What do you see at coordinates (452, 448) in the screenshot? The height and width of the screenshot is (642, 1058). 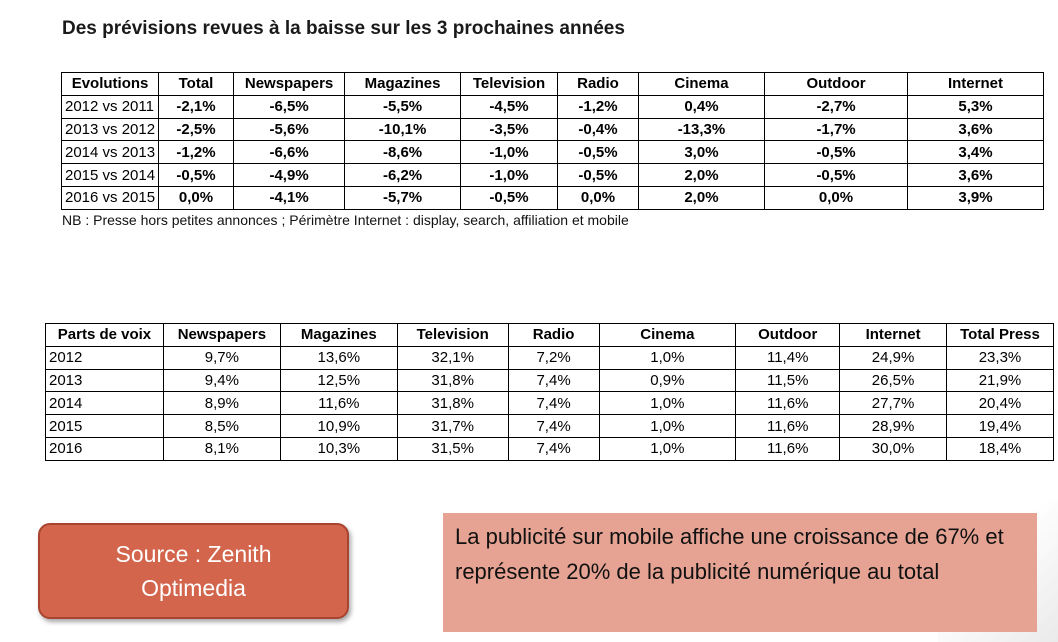 I see `value-cell: 31,5%` at bounding box center [452, 448].